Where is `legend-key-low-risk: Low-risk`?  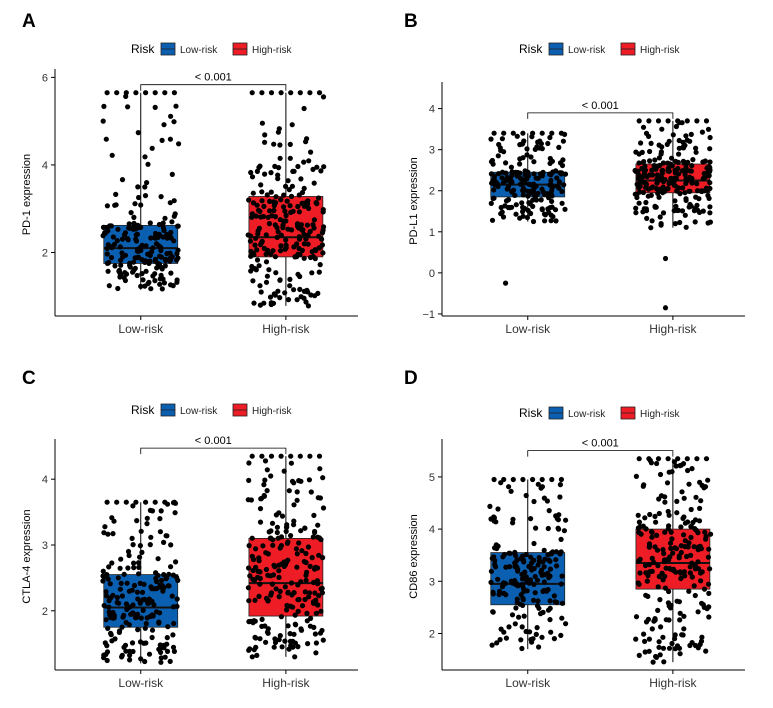
legend-key-low-risk: Low-risk is located at coordinates (189, 410).